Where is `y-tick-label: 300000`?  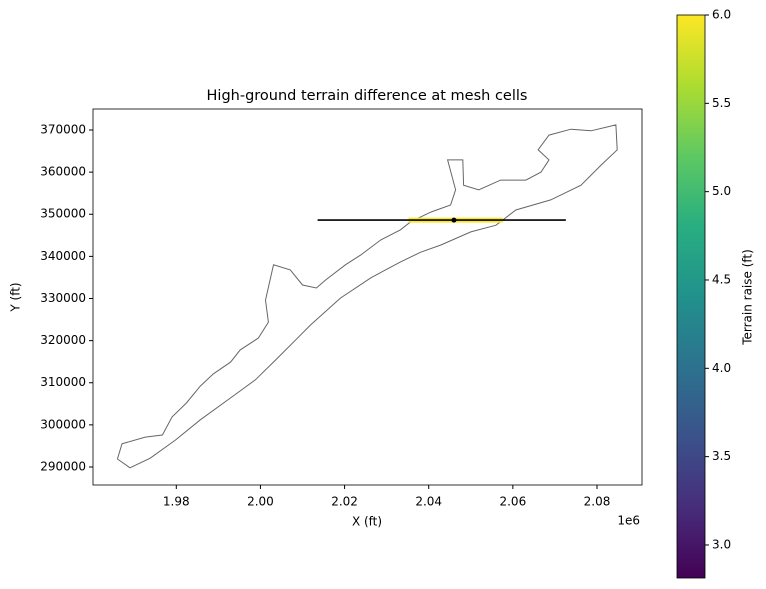 y-tick-label: 300000 is located at coordinates (63, 424).